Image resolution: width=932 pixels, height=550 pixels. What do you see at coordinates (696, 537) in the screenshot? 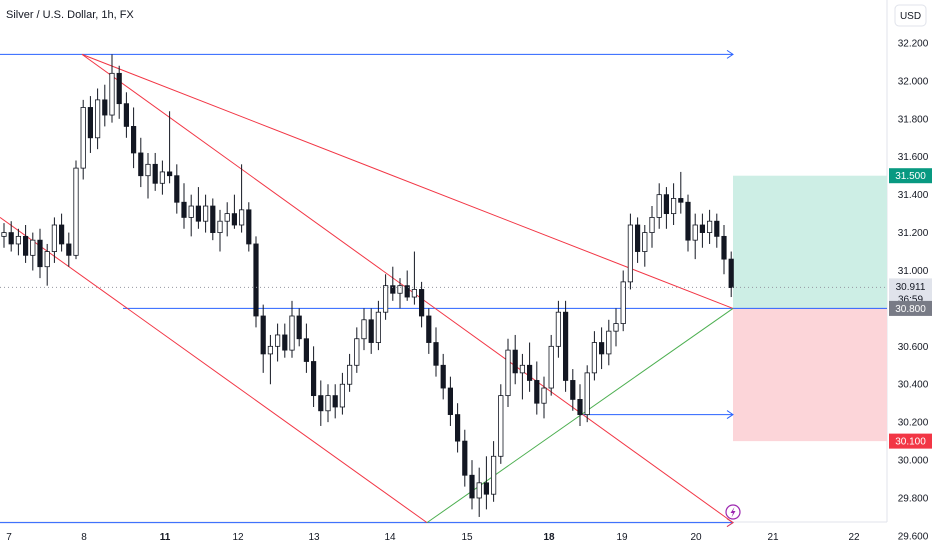
I see `time-axis-tick: 20` at bounding box center [696, 537].